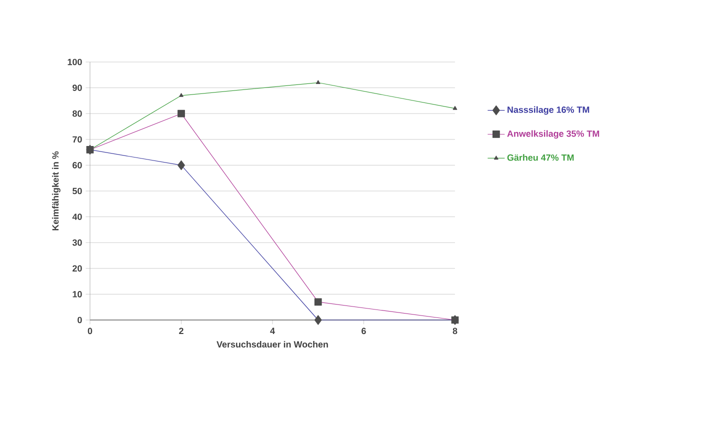 The height and width of the screenshot is (421, 728). Describe the element at coordinates (56, 190) in the screenshot. I see `y-axis-title: Keimfähigkeit in %` at that location.